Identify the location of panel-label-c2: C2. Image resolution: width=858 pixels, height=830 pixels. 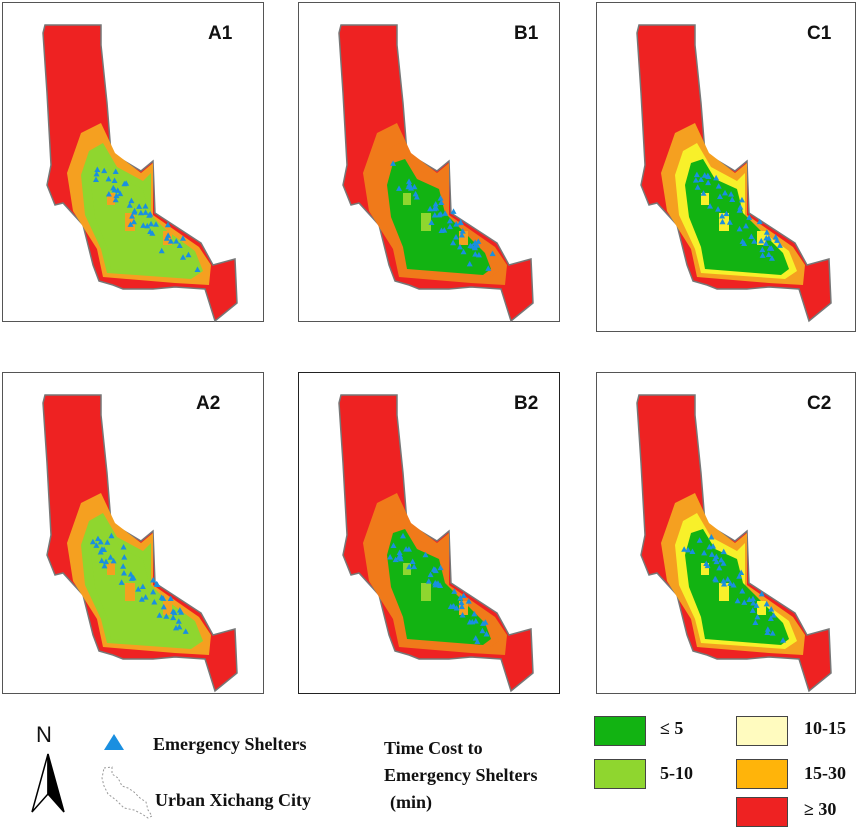
(819, 403).